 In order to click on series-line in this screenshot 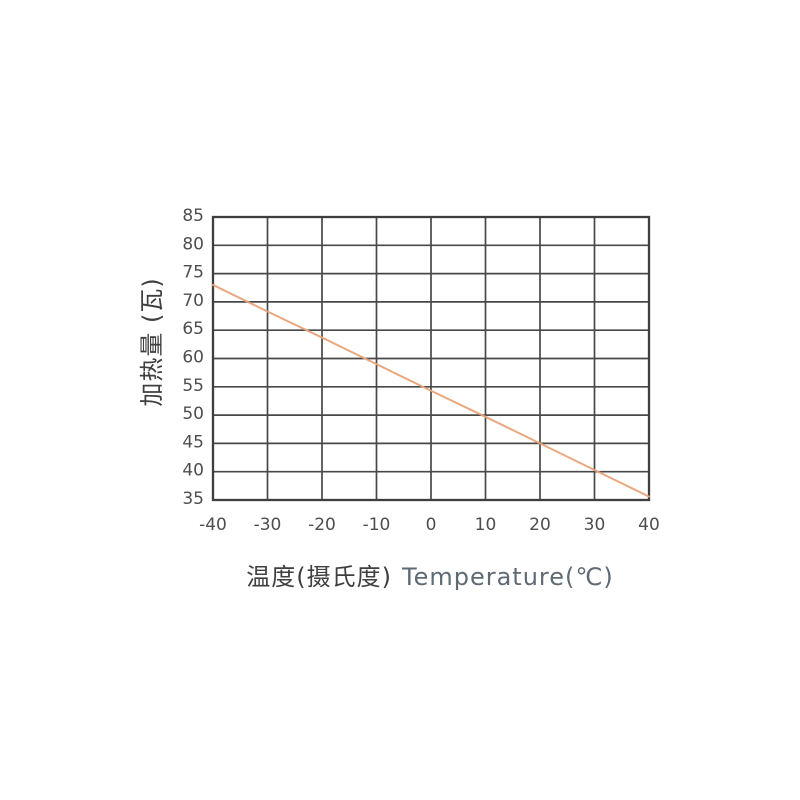, I will do `click(431, 390)`.